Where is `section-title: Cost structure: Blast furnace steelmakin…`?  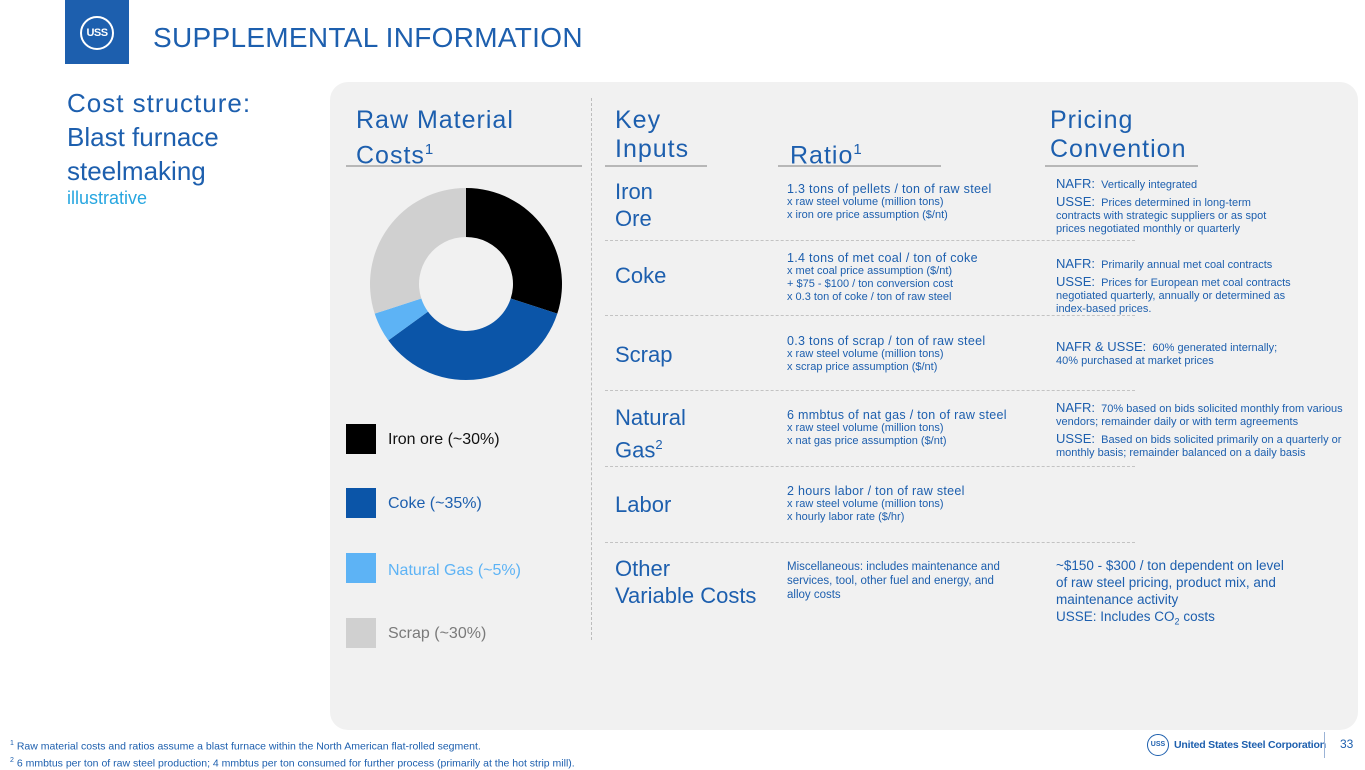 section-title: Cost structure: Blast furnace steelmakin… is located at coordinates (159, 137).